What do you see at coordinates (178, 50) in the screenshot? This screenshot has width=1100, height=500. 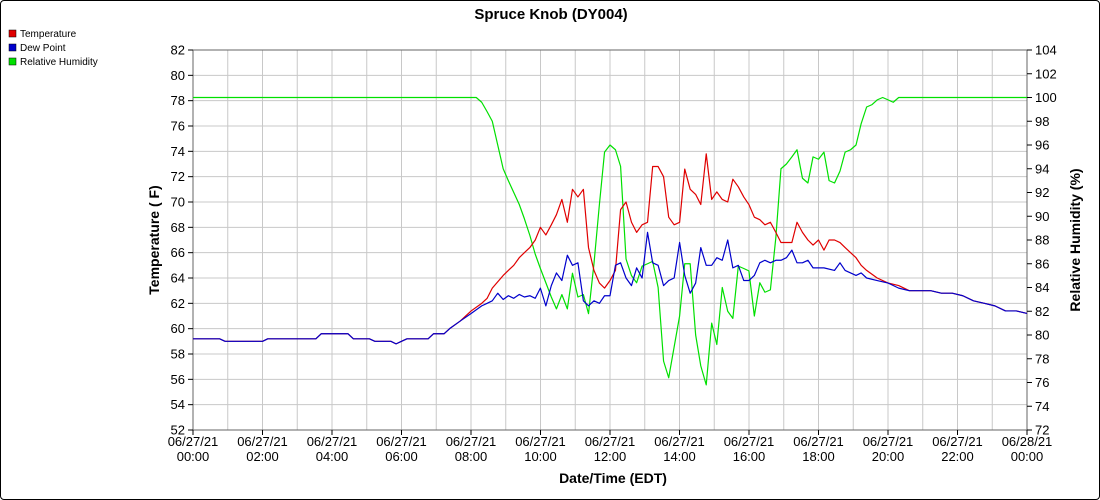 I see `left-tick-label: 82` at bounding box center [178, 50].